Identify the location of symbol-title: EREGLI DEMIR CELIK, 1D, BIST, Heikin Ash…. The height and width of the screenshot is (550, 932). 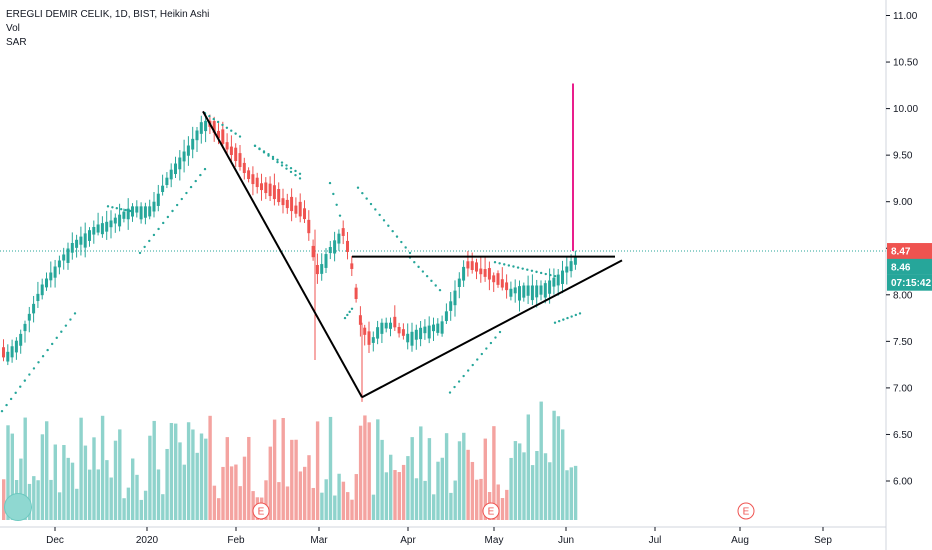
(108, 14).